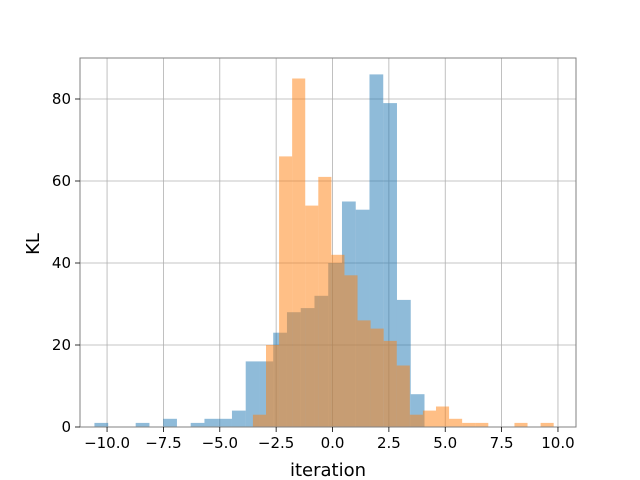  I want to click on x-tick-label: 0.0, so click(333, 443).